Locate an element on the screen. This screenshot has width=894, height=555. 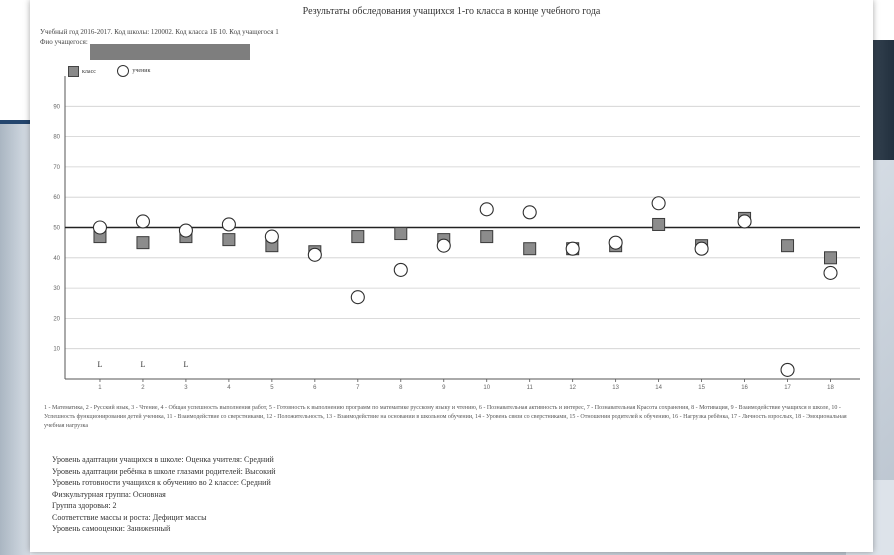
summary-line-pe-group: Физкультурная группа: Основная is located at coordinates (109, 494).